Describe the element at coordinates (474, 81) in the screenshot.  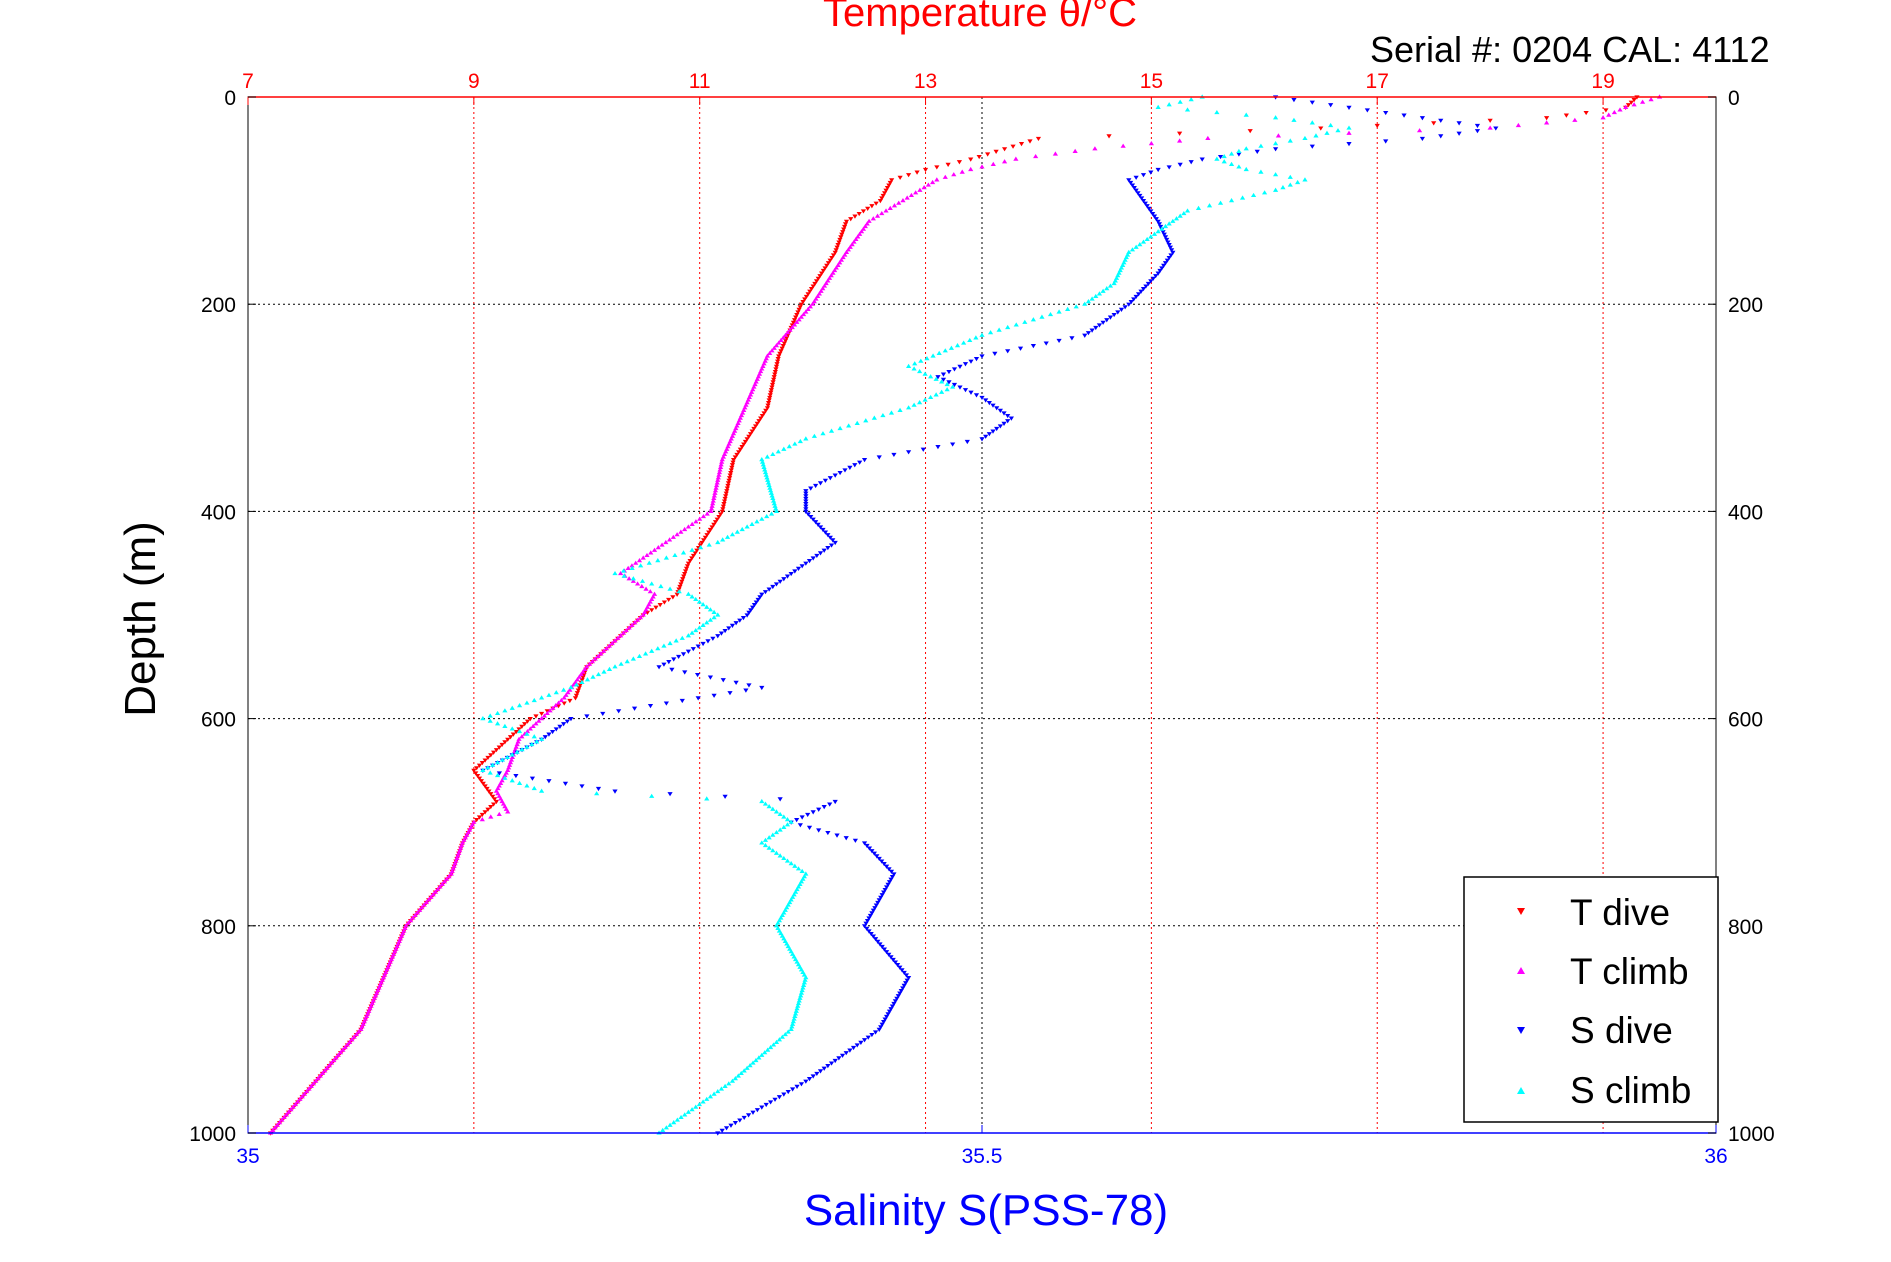
I see `temp-tick-label: 9` at that location.